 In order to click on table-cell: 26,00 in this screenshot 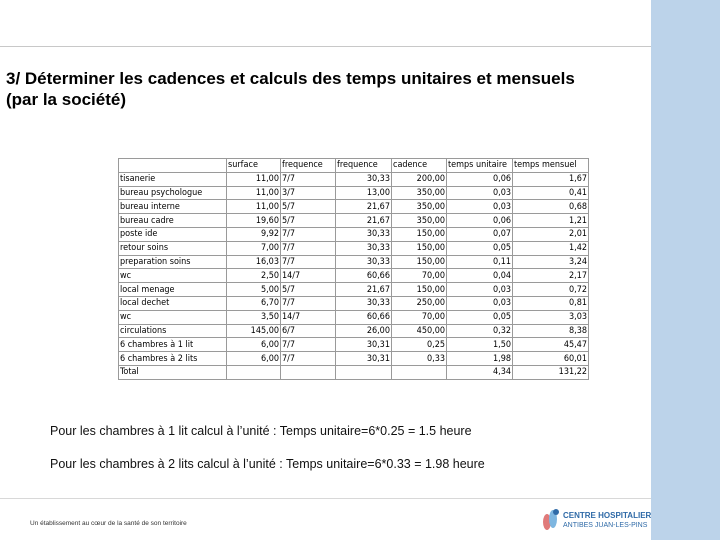, I will do `click(363, 331)`.